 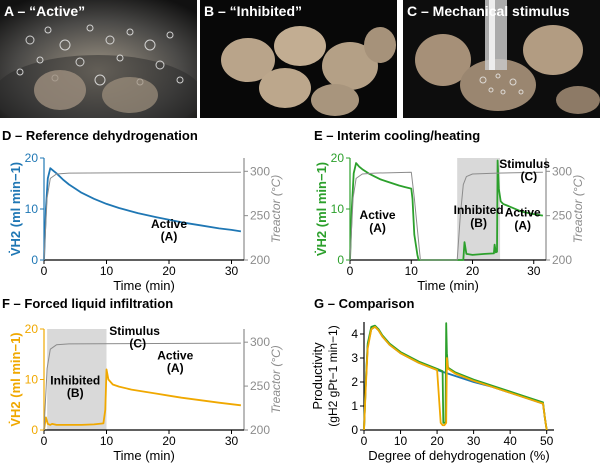 I want to click on photo-inhibited: B – “Inhibited”, so click(x=298, y=59).